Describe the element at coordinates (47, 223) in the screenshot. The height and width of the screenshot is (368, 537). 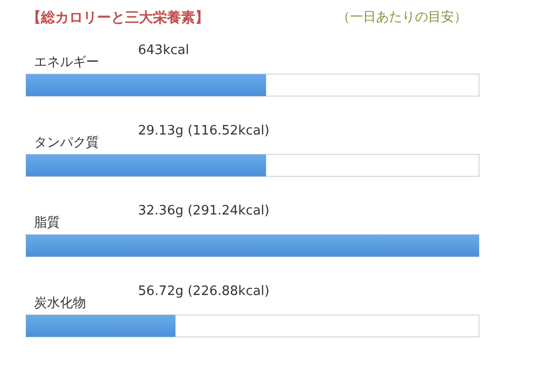
I see `y-tick-label: 脂質` at that location.